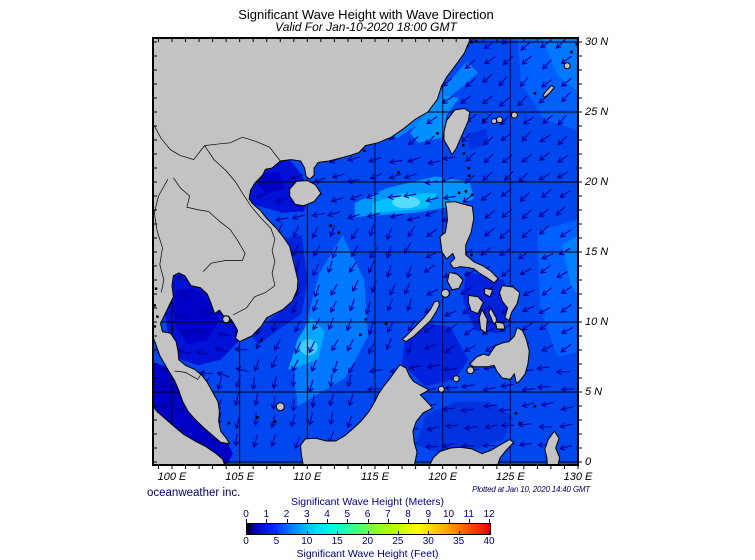 Image resolution: width=755 pixels, height=560 pixels. Describe the element at coordinates (468, 514) in the screenshot. I see `colorbar-meters-tick: 11` at that location.